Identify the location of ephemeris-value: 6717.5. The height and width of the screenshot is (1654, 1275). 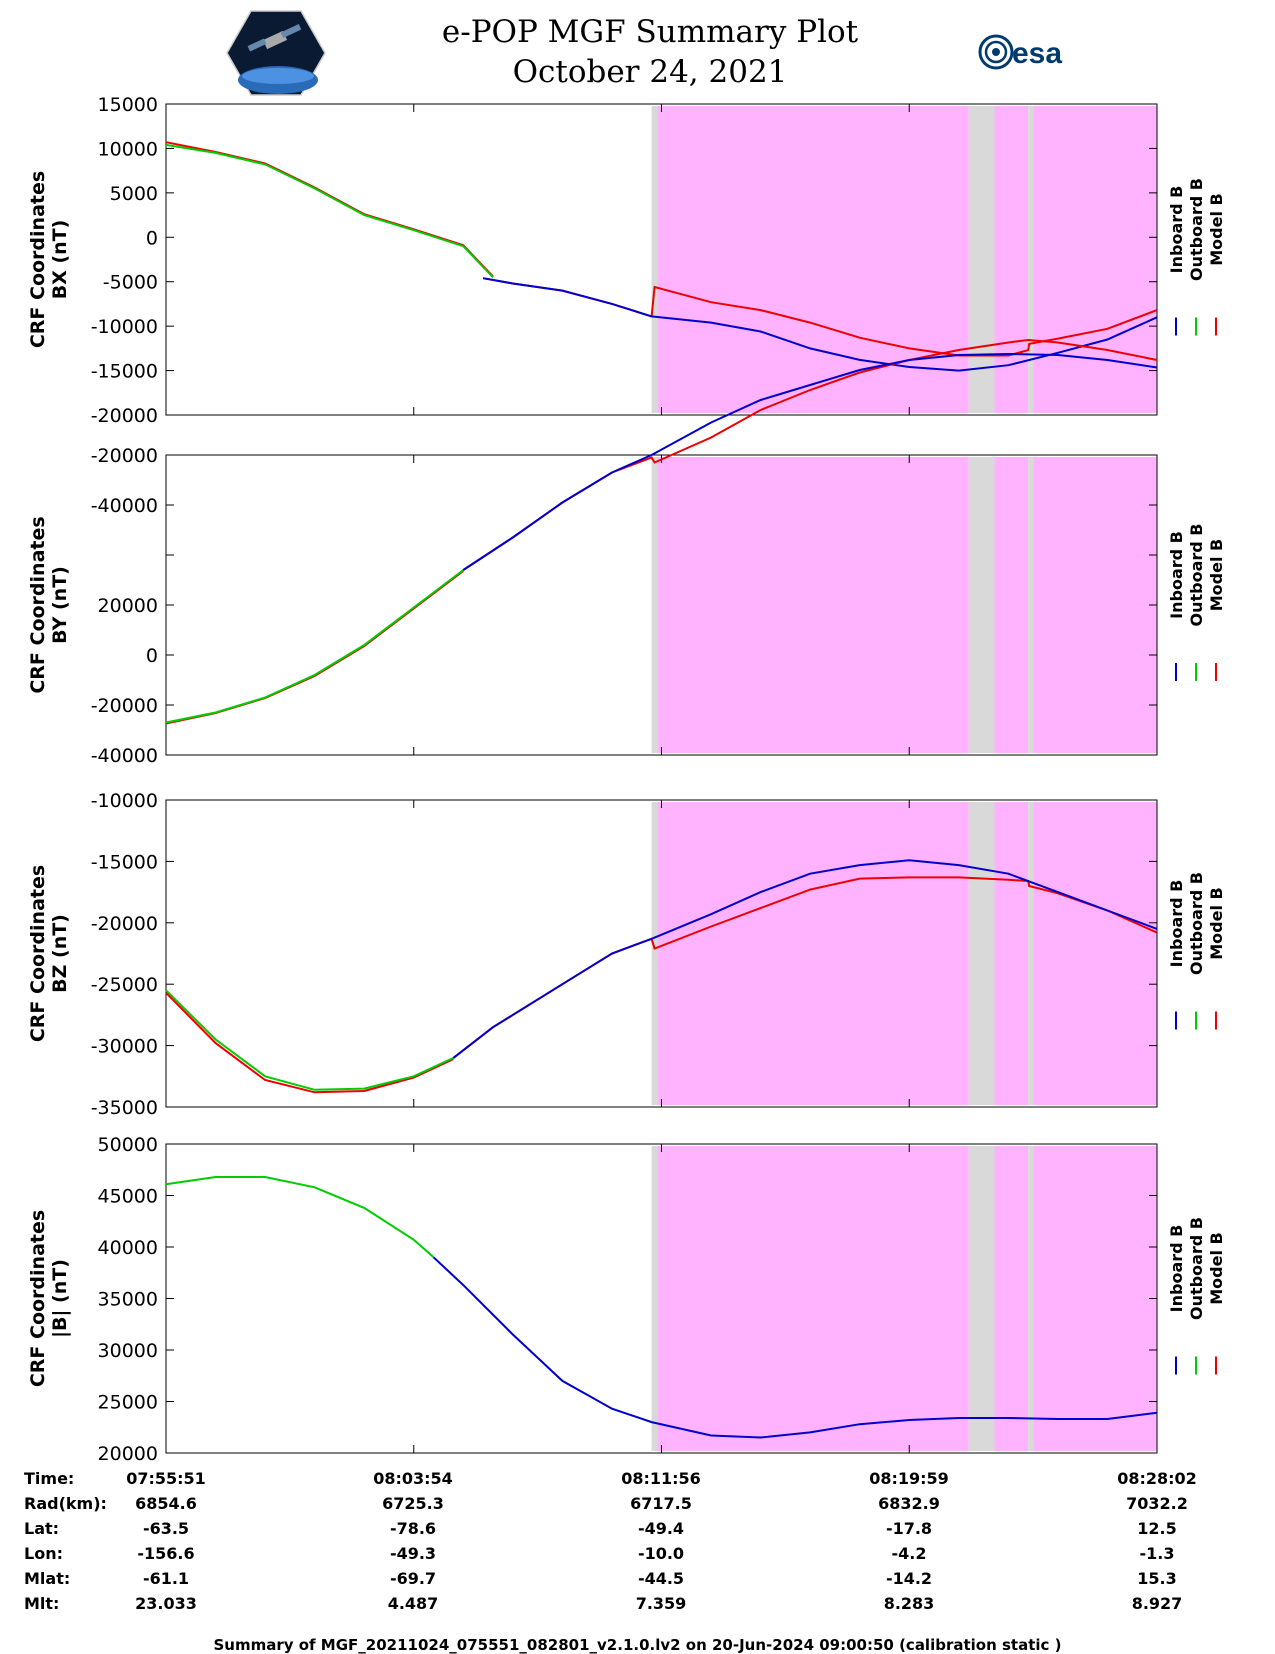
(661, 1503).